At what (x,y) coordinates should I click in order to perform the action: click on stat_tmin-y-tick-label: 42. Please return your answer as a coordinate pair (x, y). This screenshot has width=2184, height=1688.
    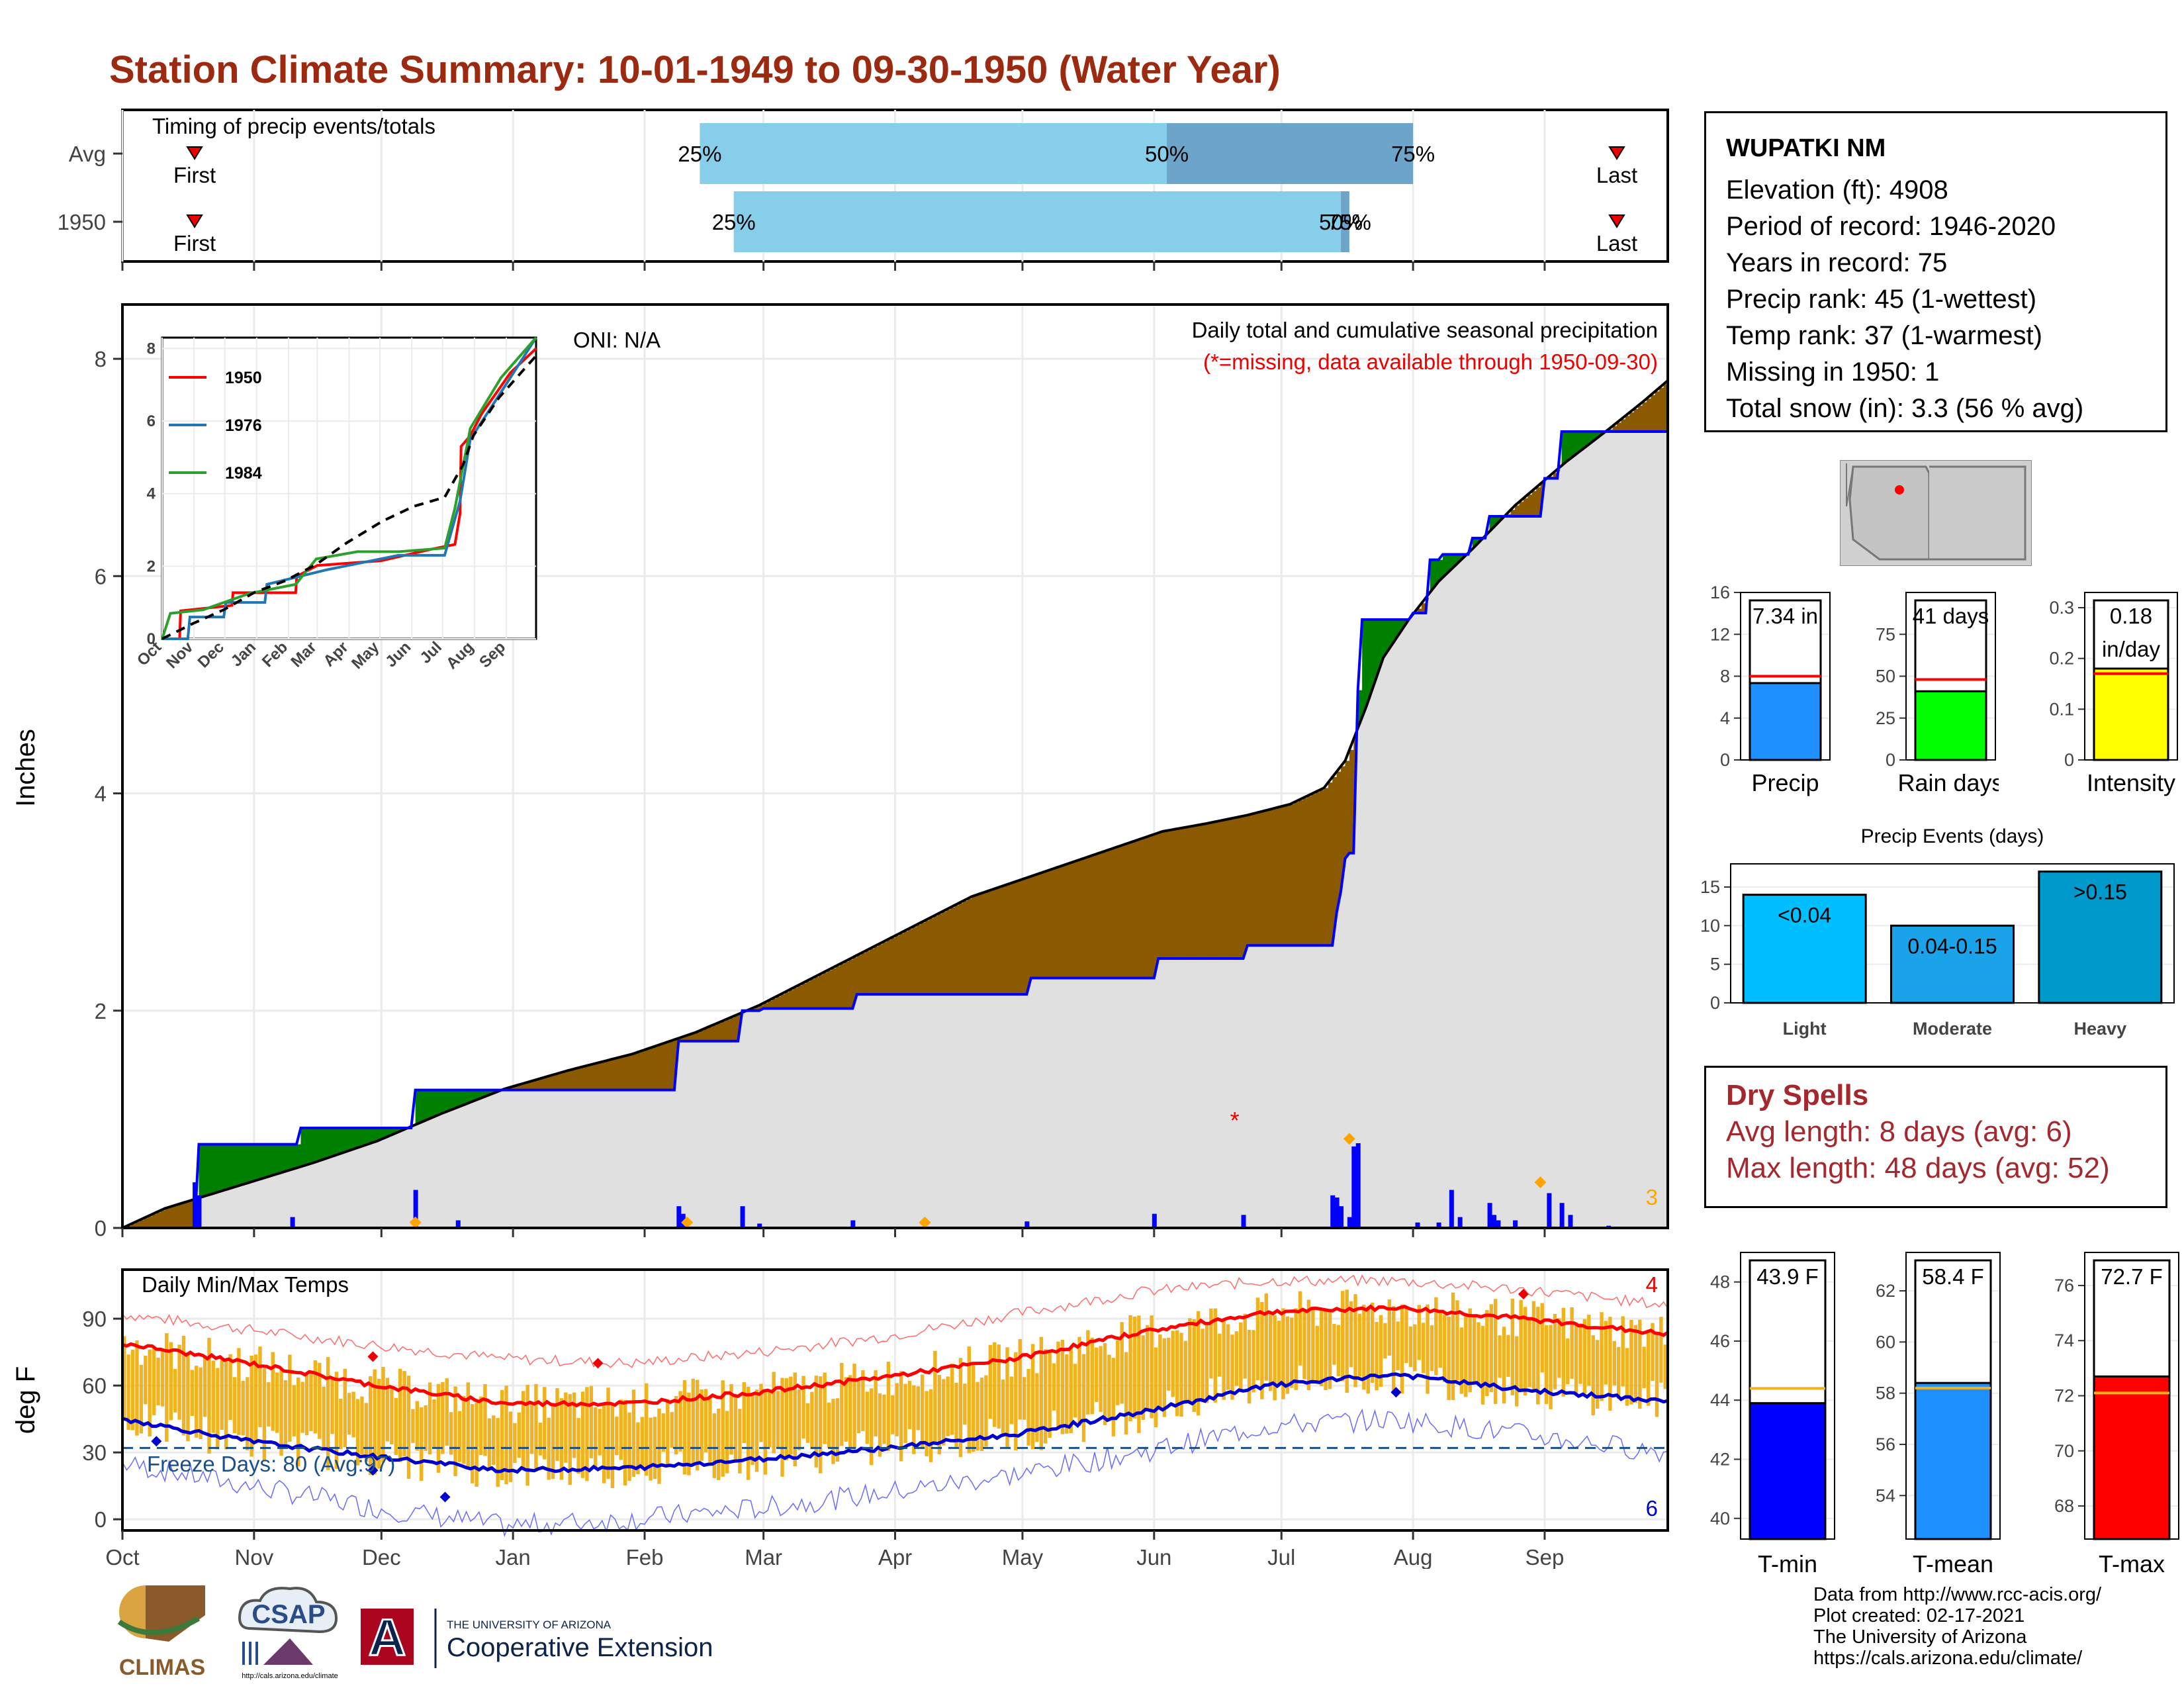
    Looking at the image, I should click on (1720, 1459).